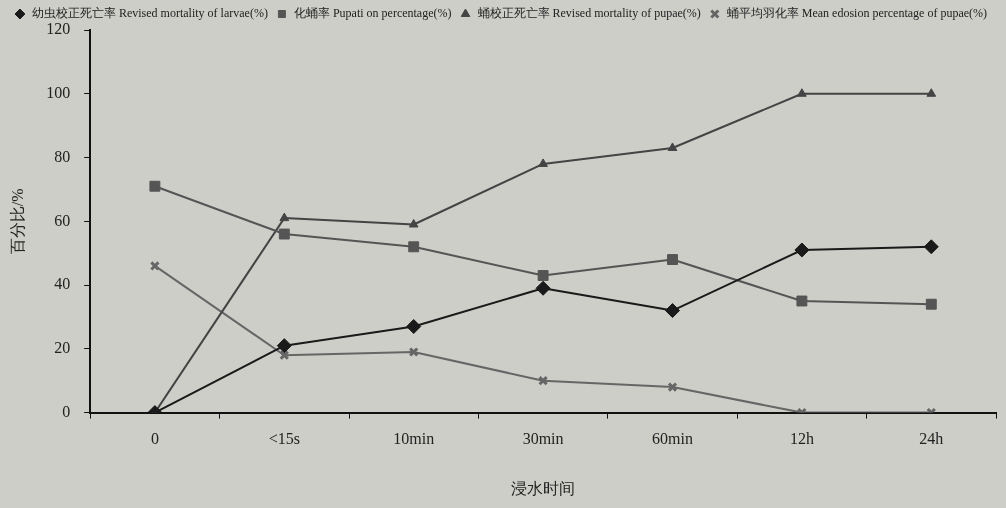  What do you see at coordinates (62, 348) in the screenshot?
I see `y-tick-label: 20` at bounding box center [62, 348].